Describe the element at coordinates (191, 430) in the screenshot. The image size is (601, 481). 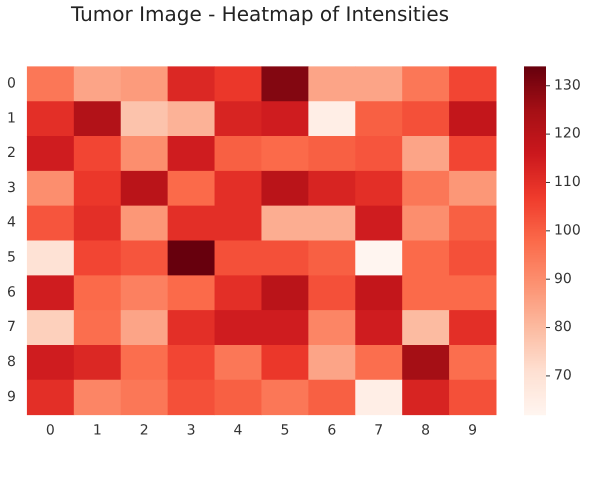
I see `x-tick-label: 3` at that location.